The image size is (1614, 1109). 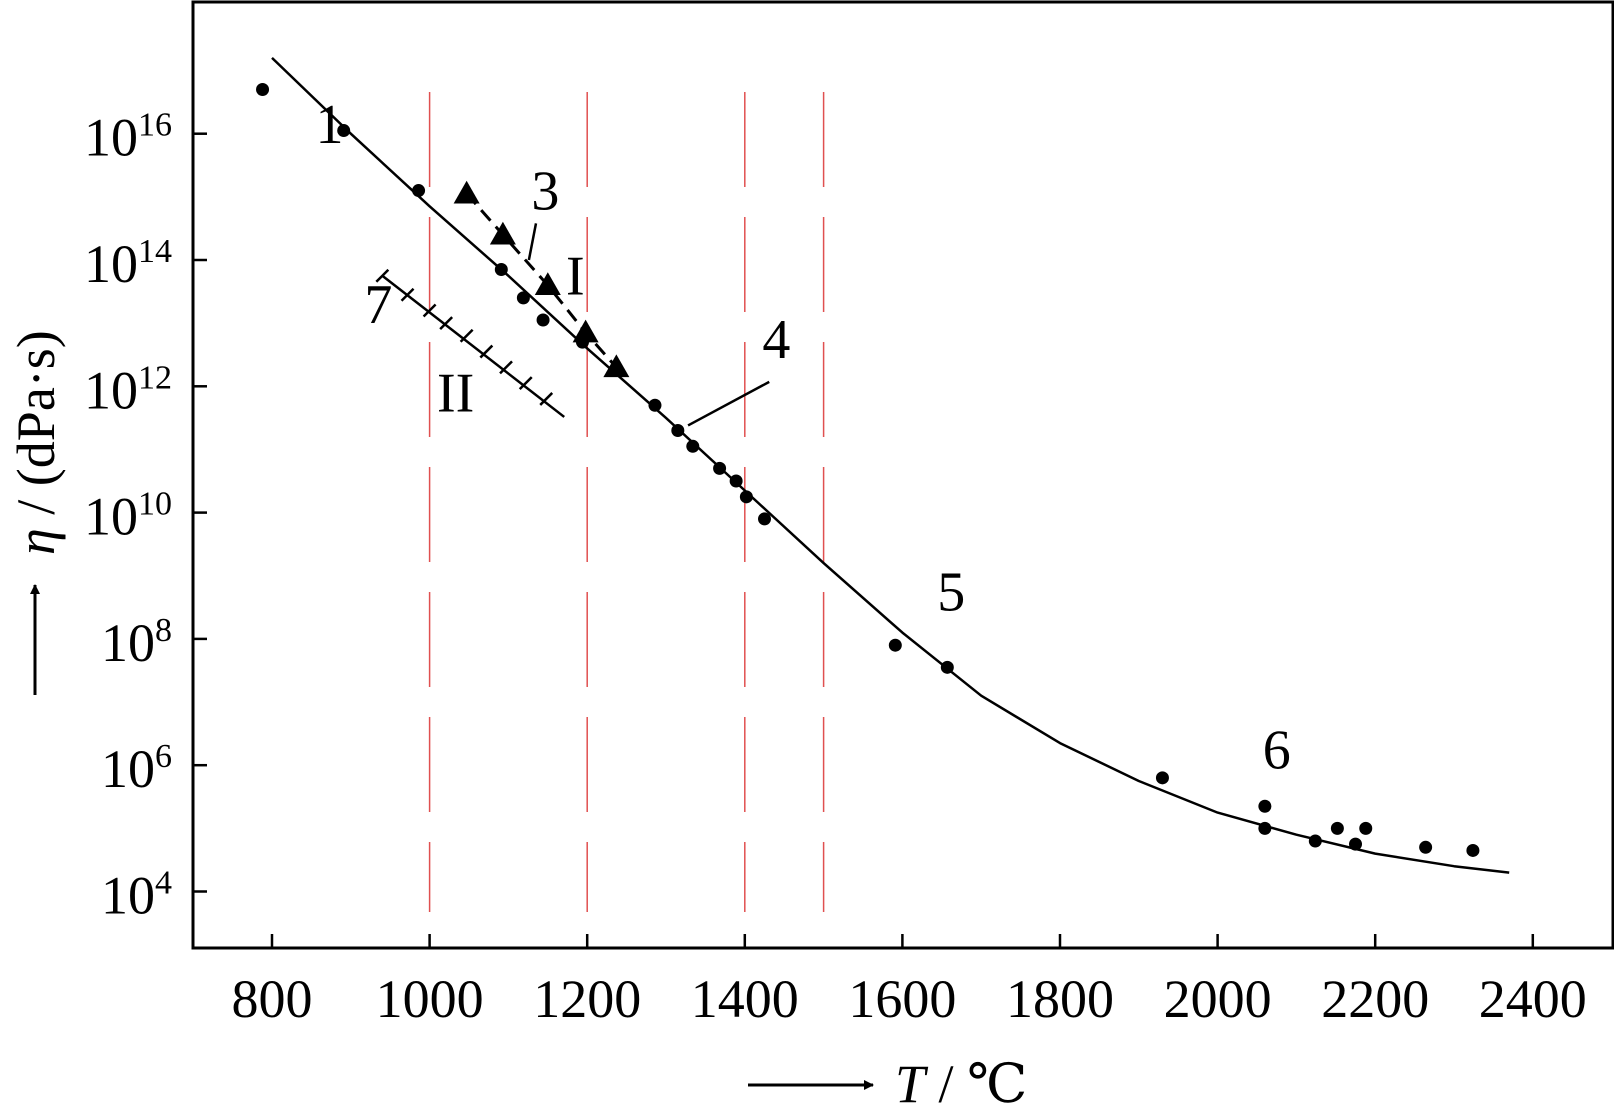 I want to click on curve-label: 6, so click(x=1277, y=750).